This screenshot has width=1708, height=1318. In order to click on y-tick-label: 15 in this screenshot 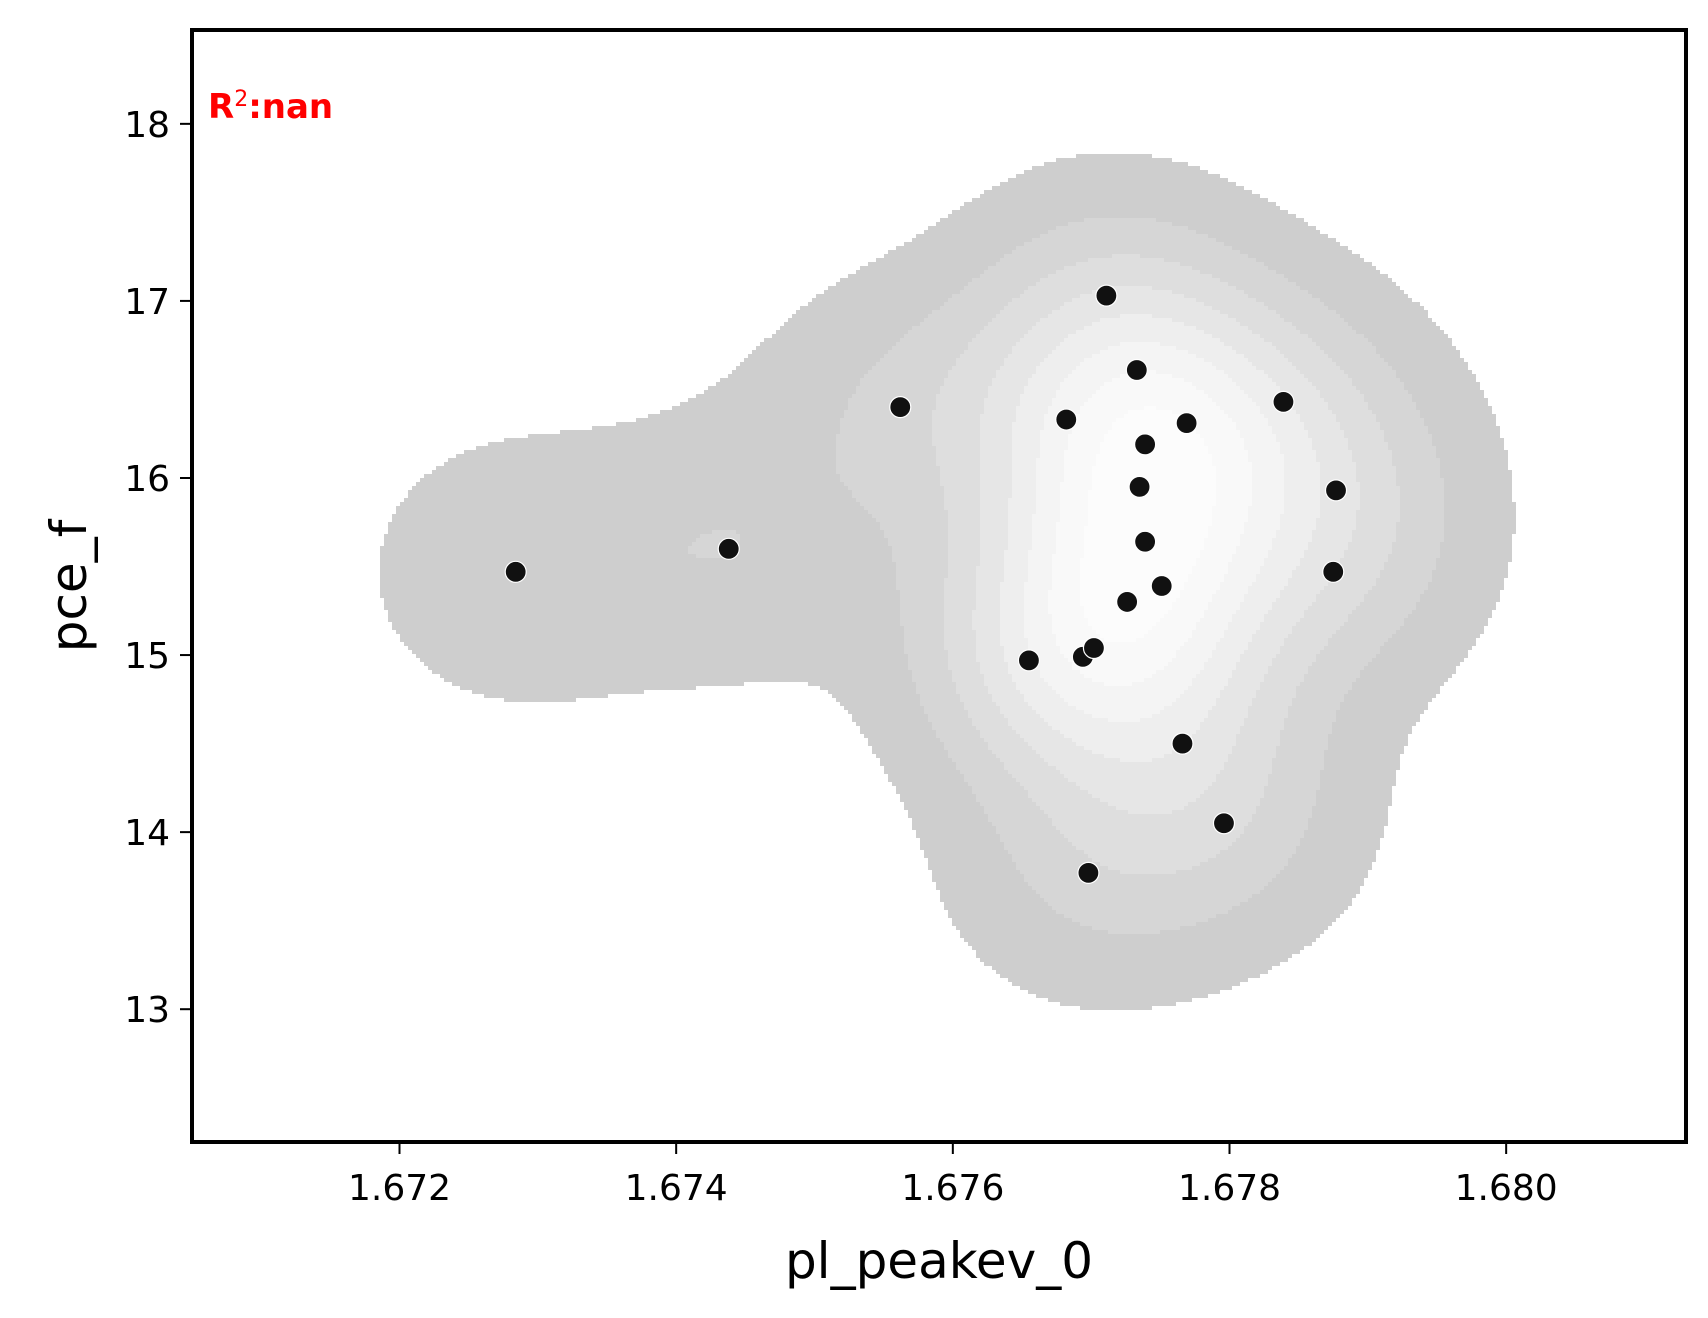, I will do `click(147, 656)`.